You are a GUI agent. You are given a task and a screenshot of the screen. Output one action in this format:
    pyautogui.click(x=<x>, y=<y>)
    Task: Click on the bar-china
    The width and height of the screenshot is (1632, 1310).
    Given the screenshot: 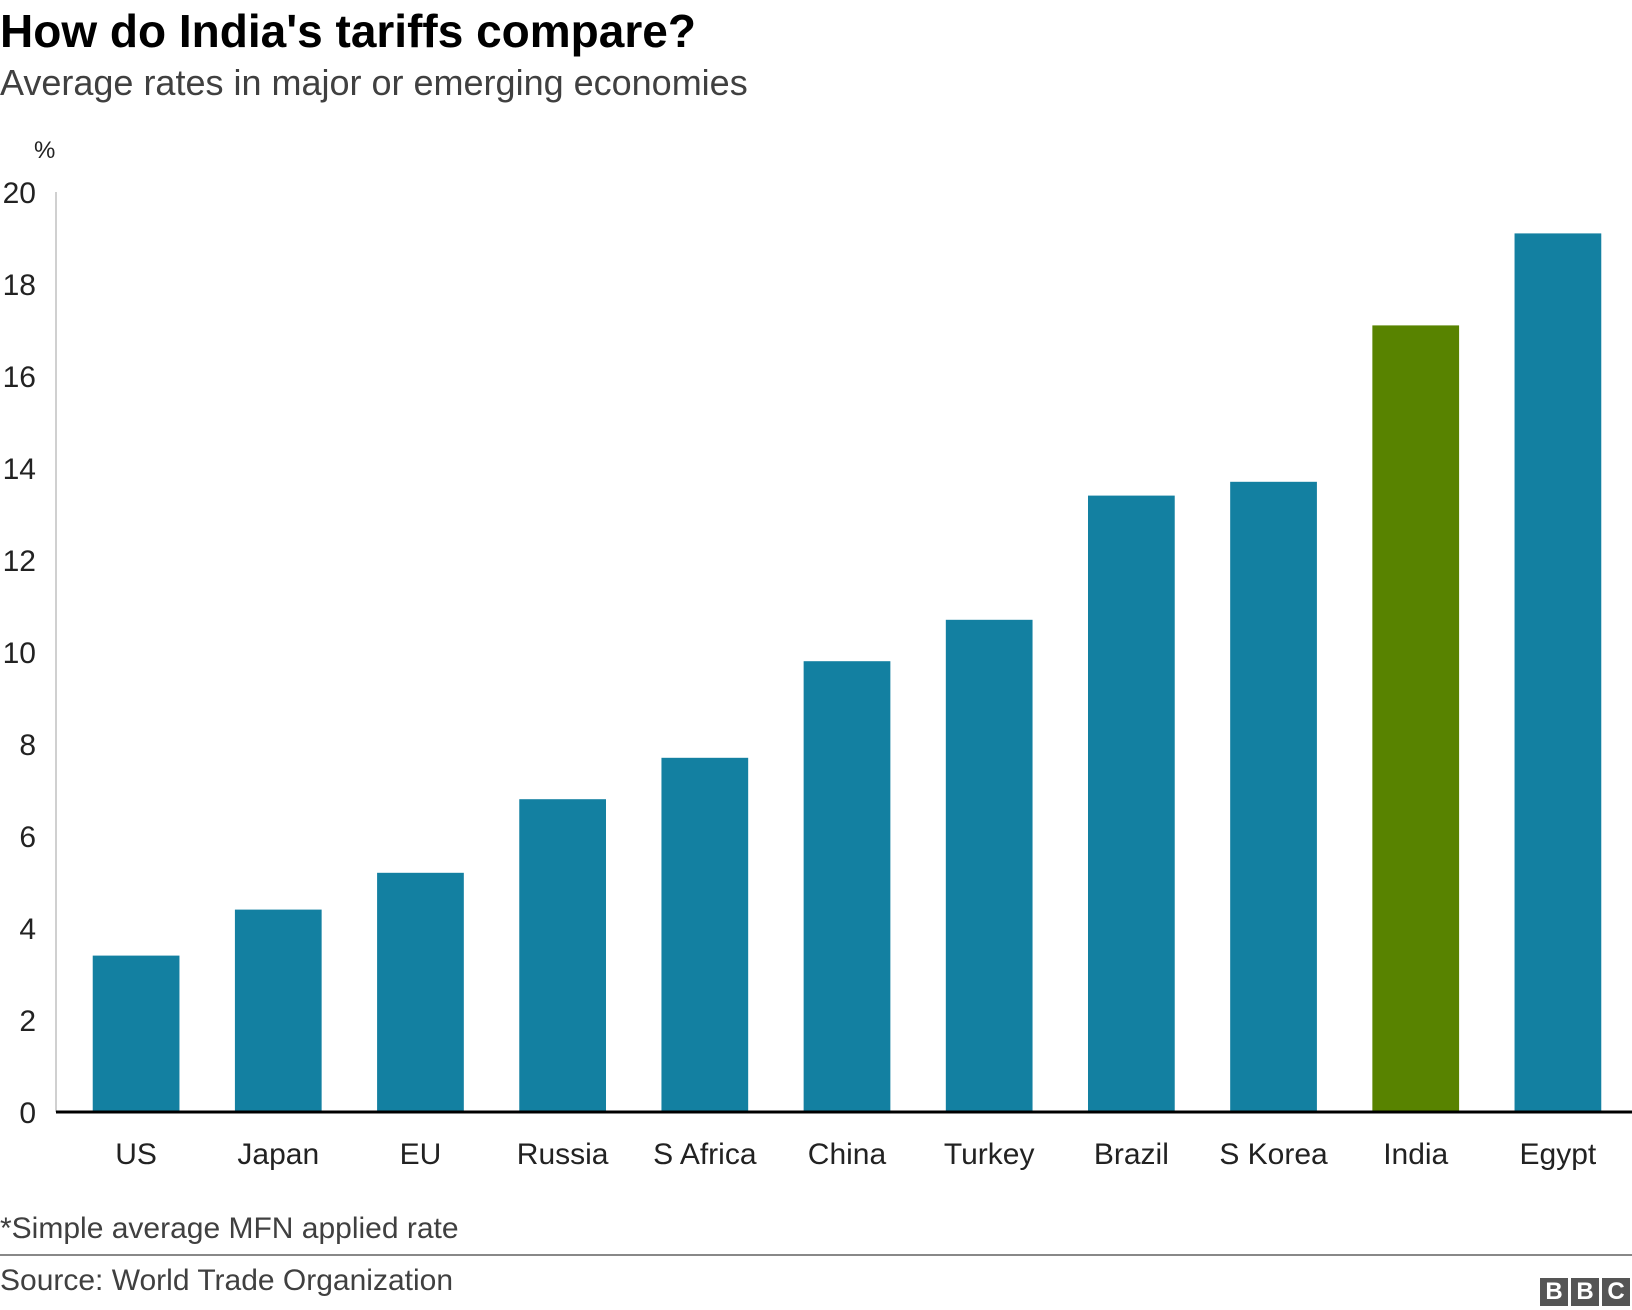 What is the action you would take?
    pyautogui.click(x=847, y=886)
    